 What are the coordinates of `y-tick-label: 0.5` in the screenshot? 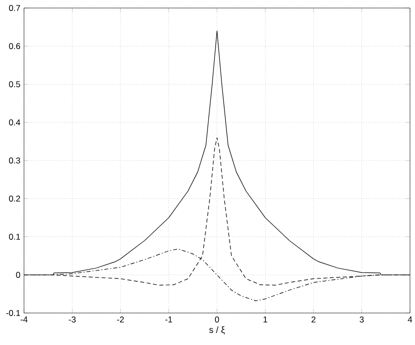 It's located at (14, 84).